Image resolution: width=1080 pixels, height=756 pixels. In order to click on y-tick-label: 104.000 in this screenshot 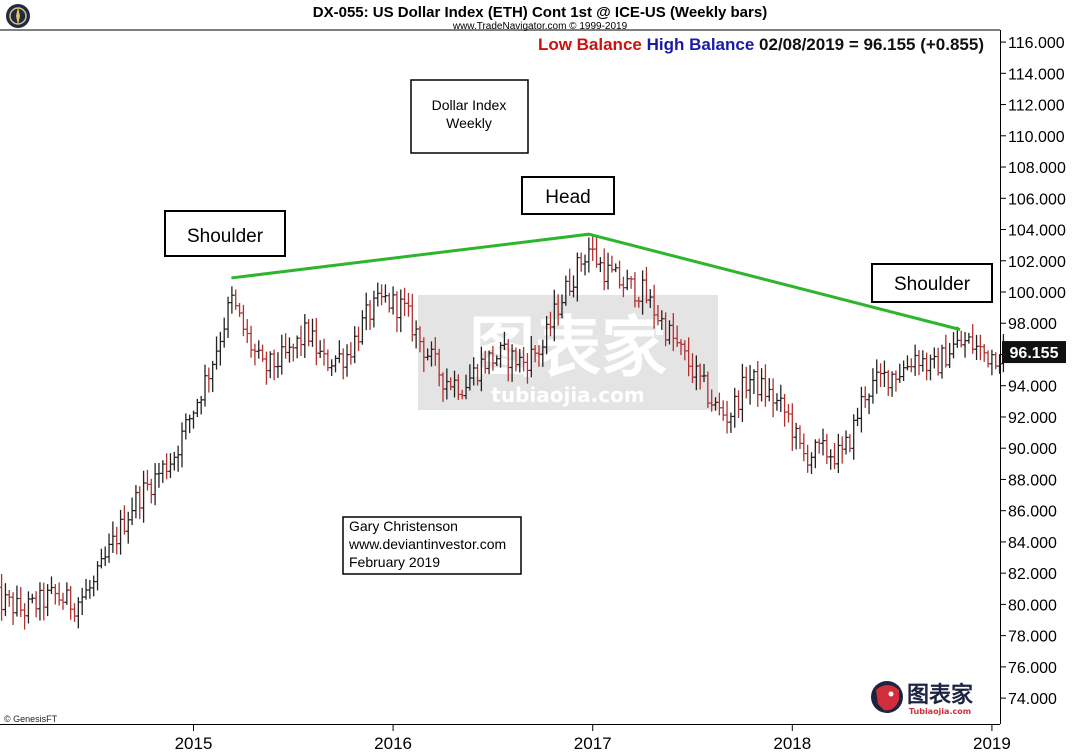, I will do `click(1037, 231)`.